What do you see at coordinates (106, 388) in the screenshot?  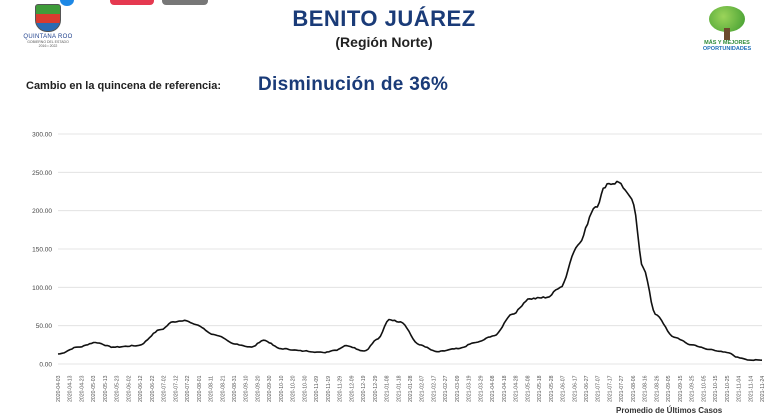 I see `x-tick-label: 2020-05-13` at bounding box center [106, 388].